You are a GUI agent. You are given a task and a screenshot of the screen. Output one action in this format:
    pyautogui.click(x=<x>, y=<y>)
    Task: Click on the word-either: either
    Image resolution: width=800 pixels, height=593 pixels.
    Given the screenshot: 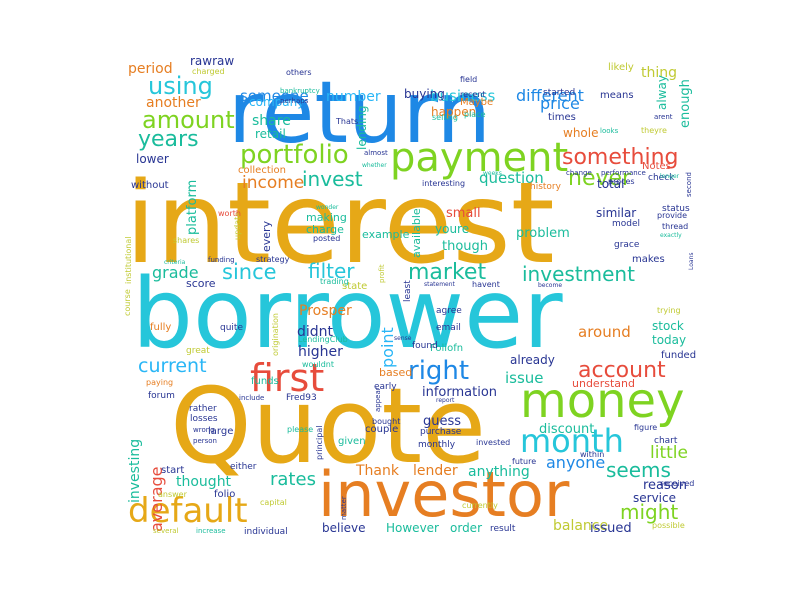 What is the action you would take?
    pyautogui.click(x=243, y=467)
    